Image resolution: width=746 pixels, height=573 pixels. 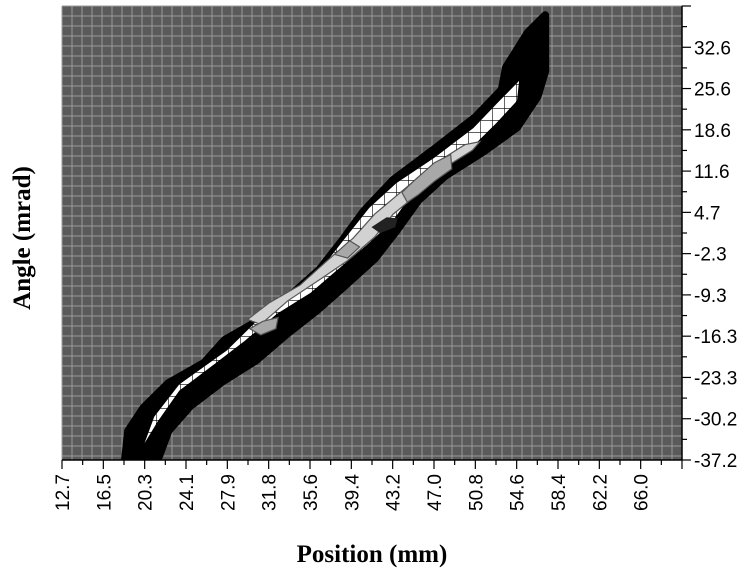 What do you see at coordinates (435, 492) in the screenshot?
I see `x-tick-label: 47.0` at bounding box center [435, 492].